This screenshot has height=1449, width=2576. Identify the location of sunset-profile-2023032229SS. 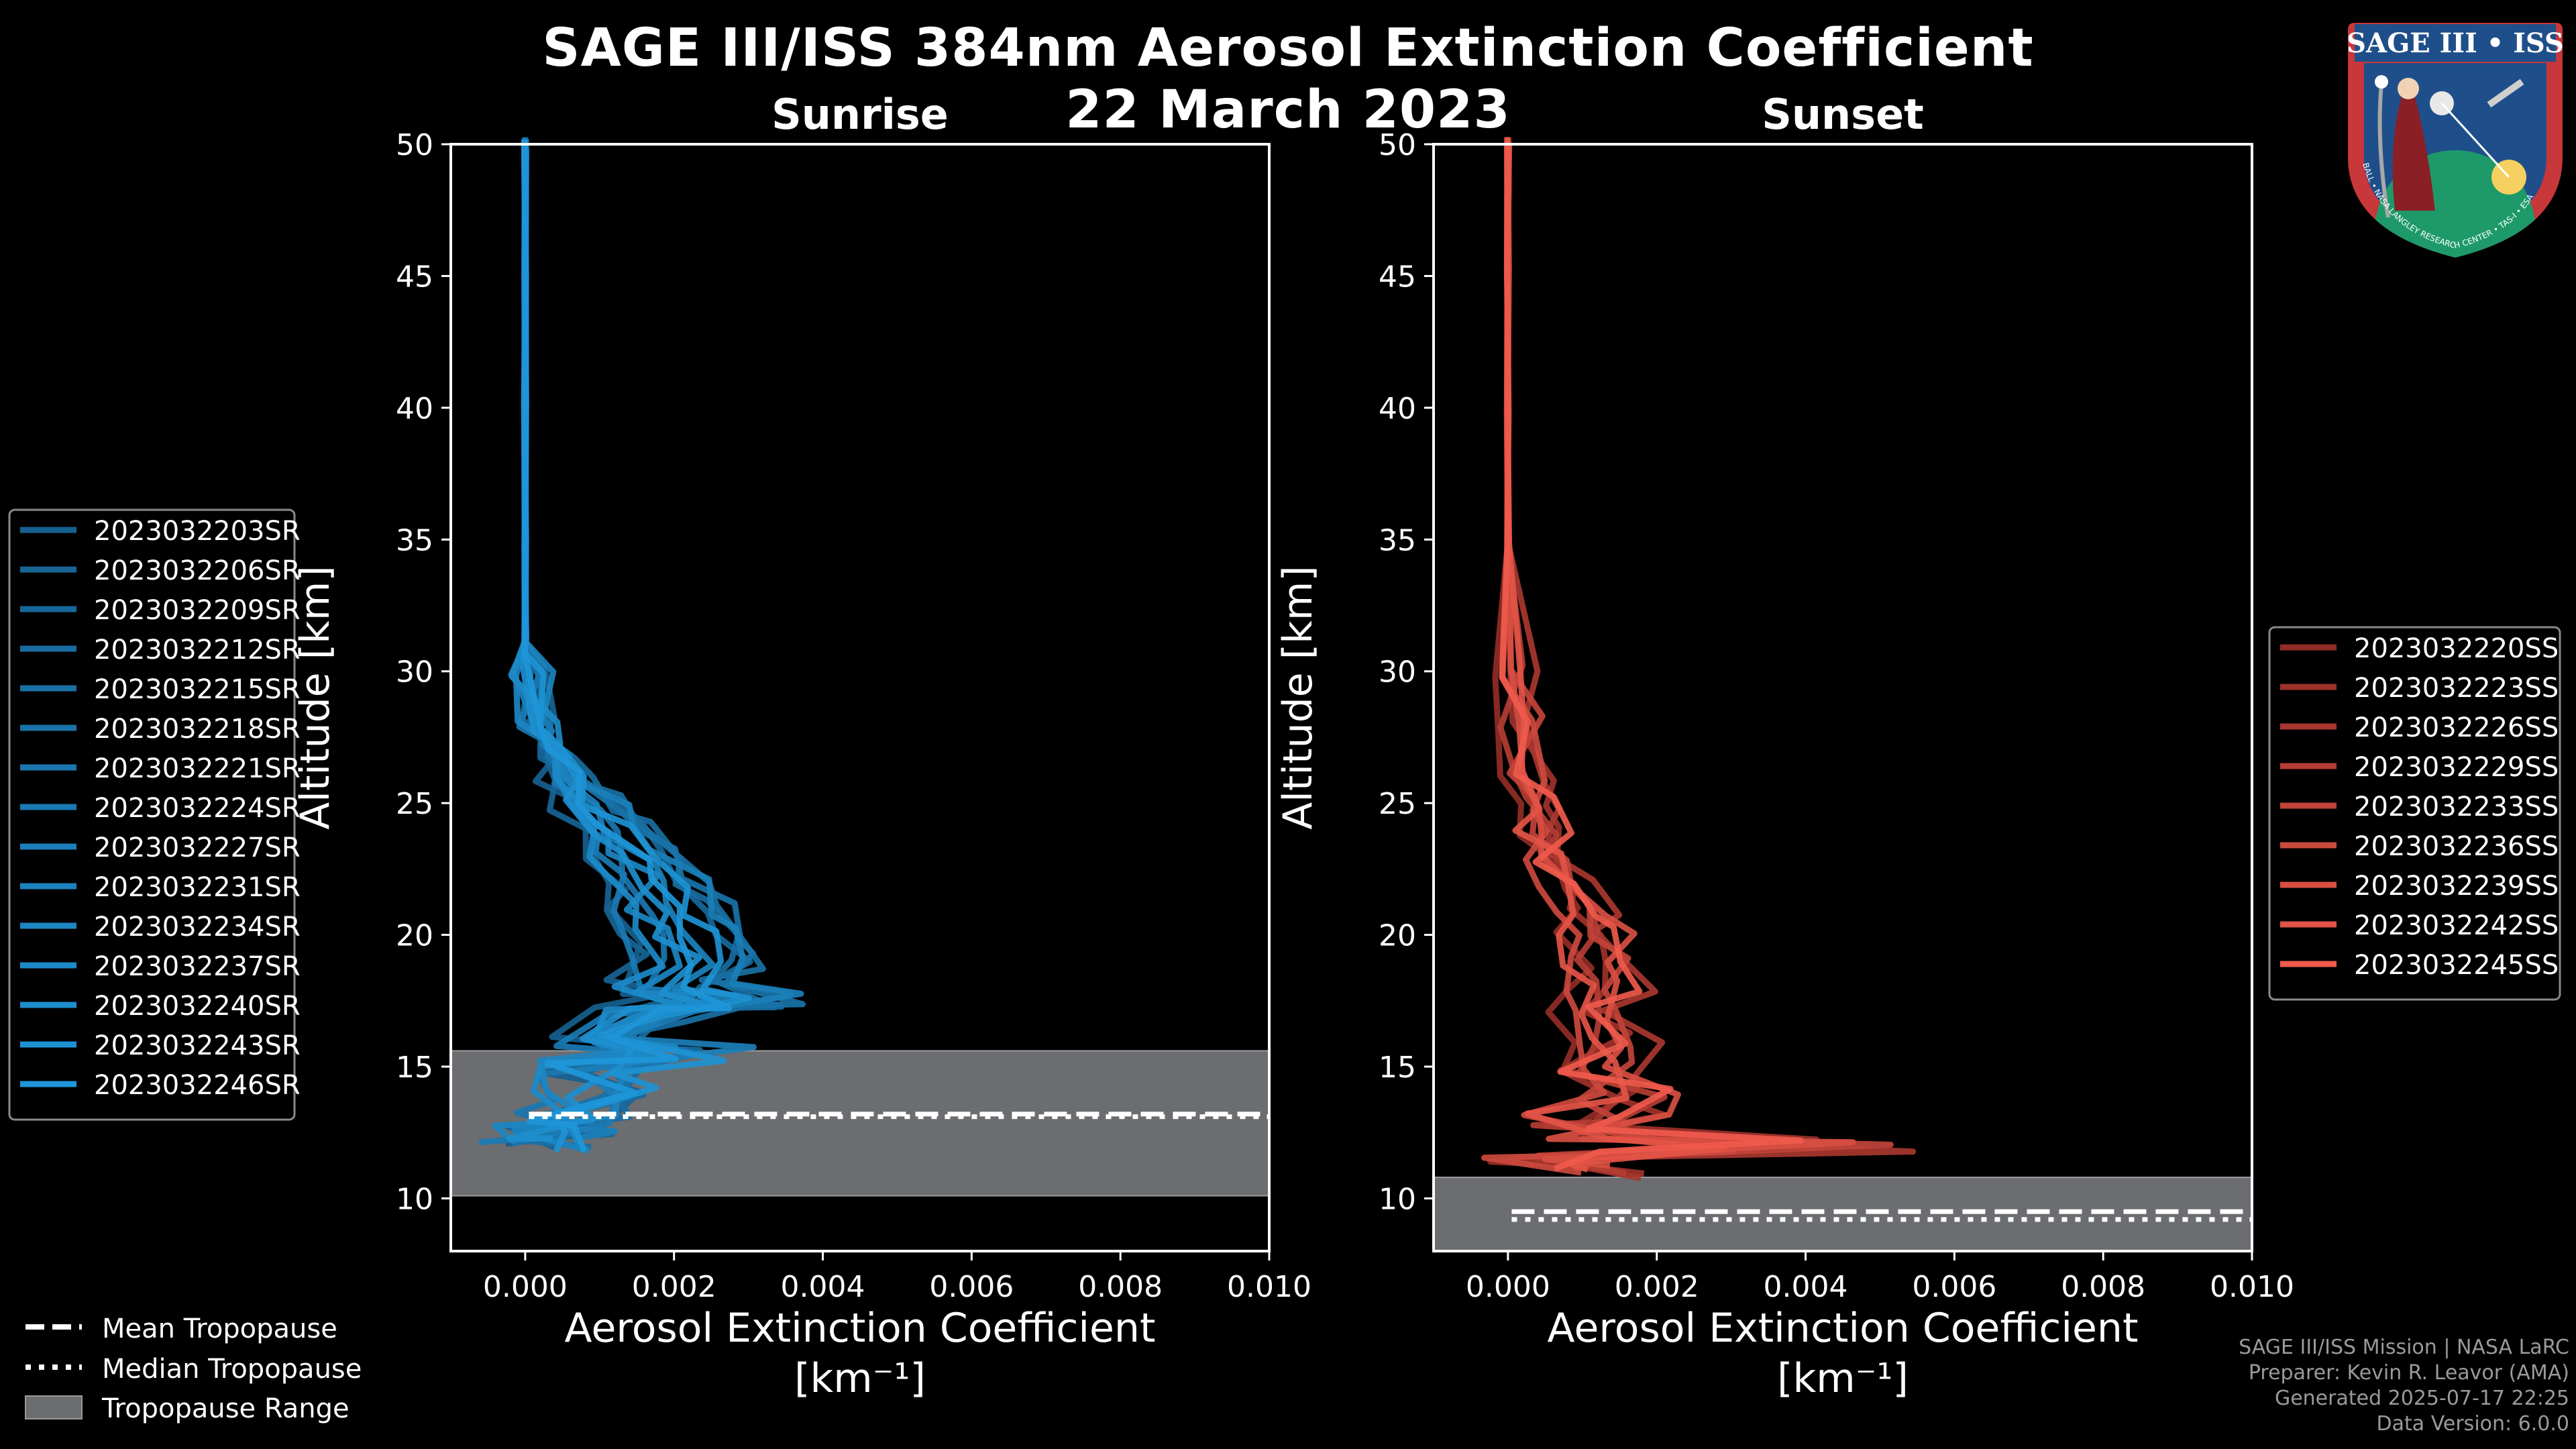
(1657, 663).